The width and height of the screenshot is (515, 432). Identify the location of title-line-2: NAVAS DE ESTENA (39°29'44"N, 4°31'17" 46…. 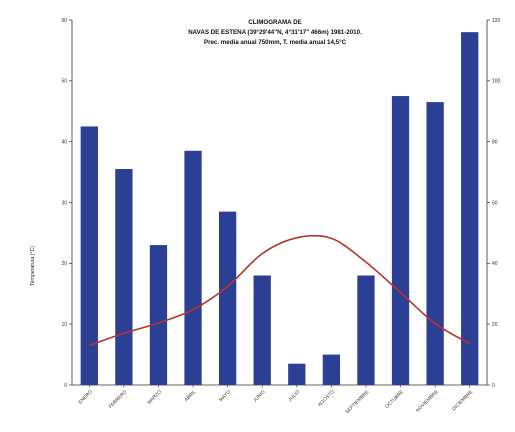
(275, 32).